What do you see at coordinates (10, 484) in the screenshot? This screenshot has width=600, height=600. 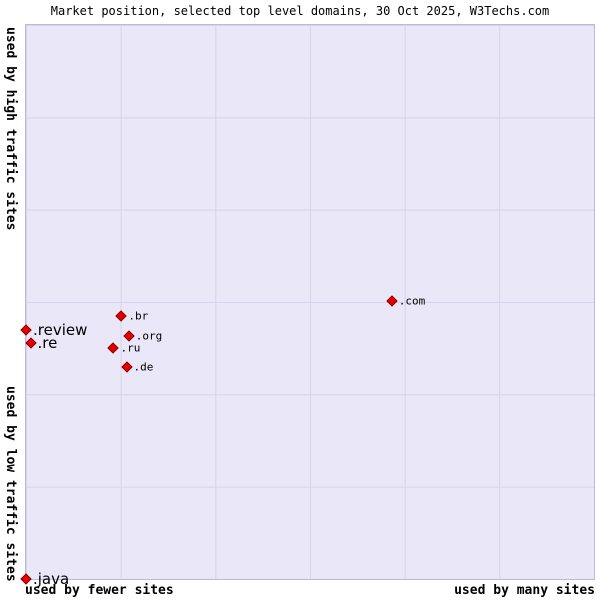 I see `y-axis-label-low-traffic: used by low traffic sites` at bounding box center [10, 484].